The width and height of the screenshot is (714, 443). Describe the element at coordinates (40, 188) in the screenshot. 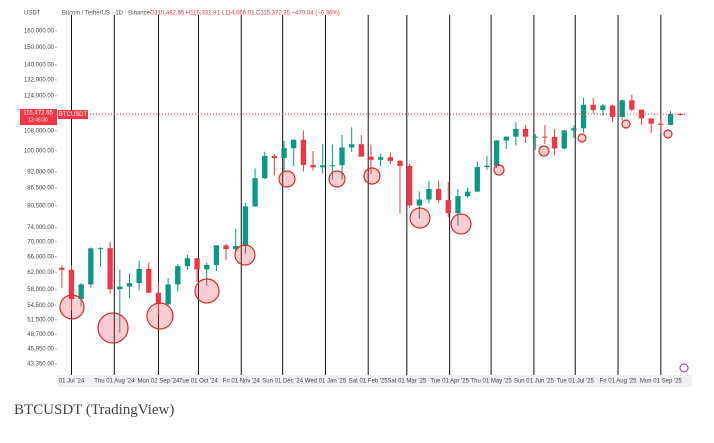

I see `y-tick-label: 86,500.00` at that location.